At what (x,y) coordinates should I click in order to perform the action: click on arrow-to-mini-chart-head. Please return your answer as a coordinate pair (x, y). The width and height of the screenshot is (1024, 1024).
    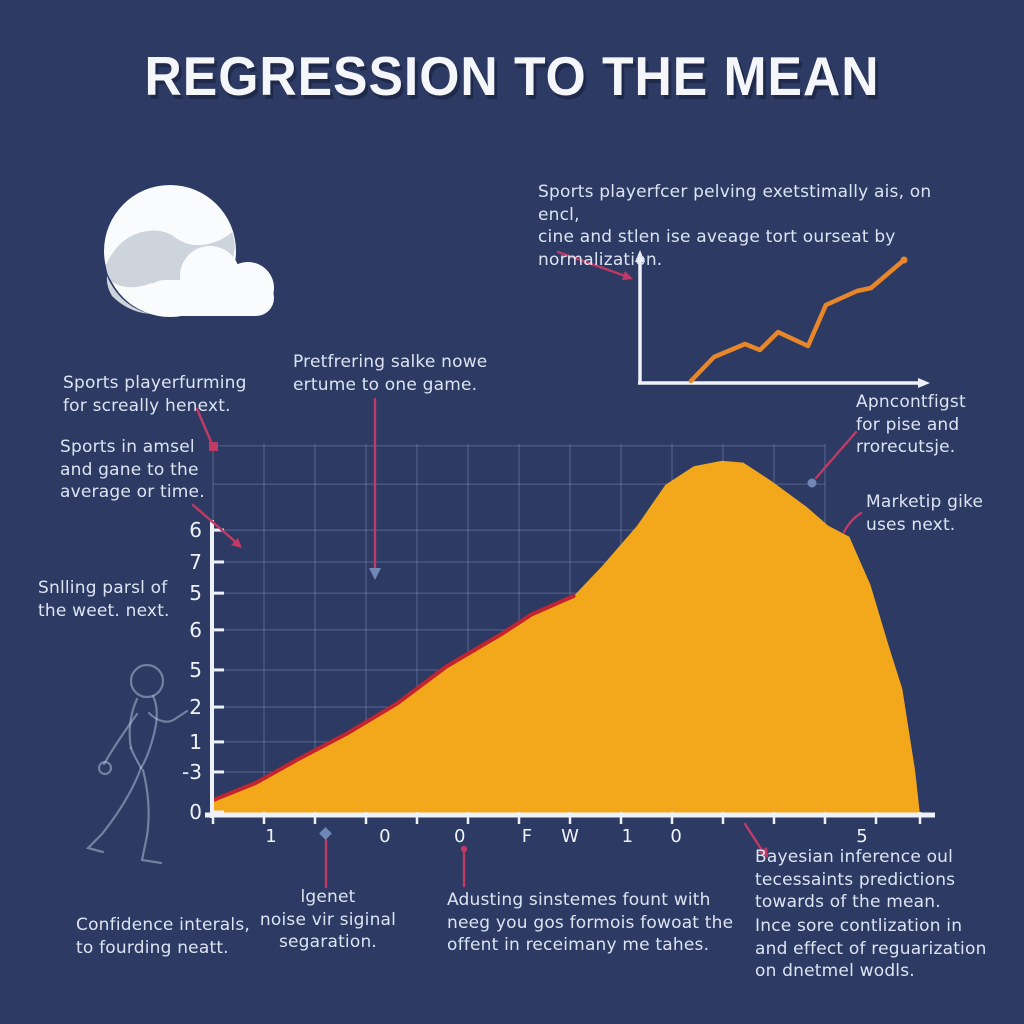
    Looking at the image, I should click on (627, 275).